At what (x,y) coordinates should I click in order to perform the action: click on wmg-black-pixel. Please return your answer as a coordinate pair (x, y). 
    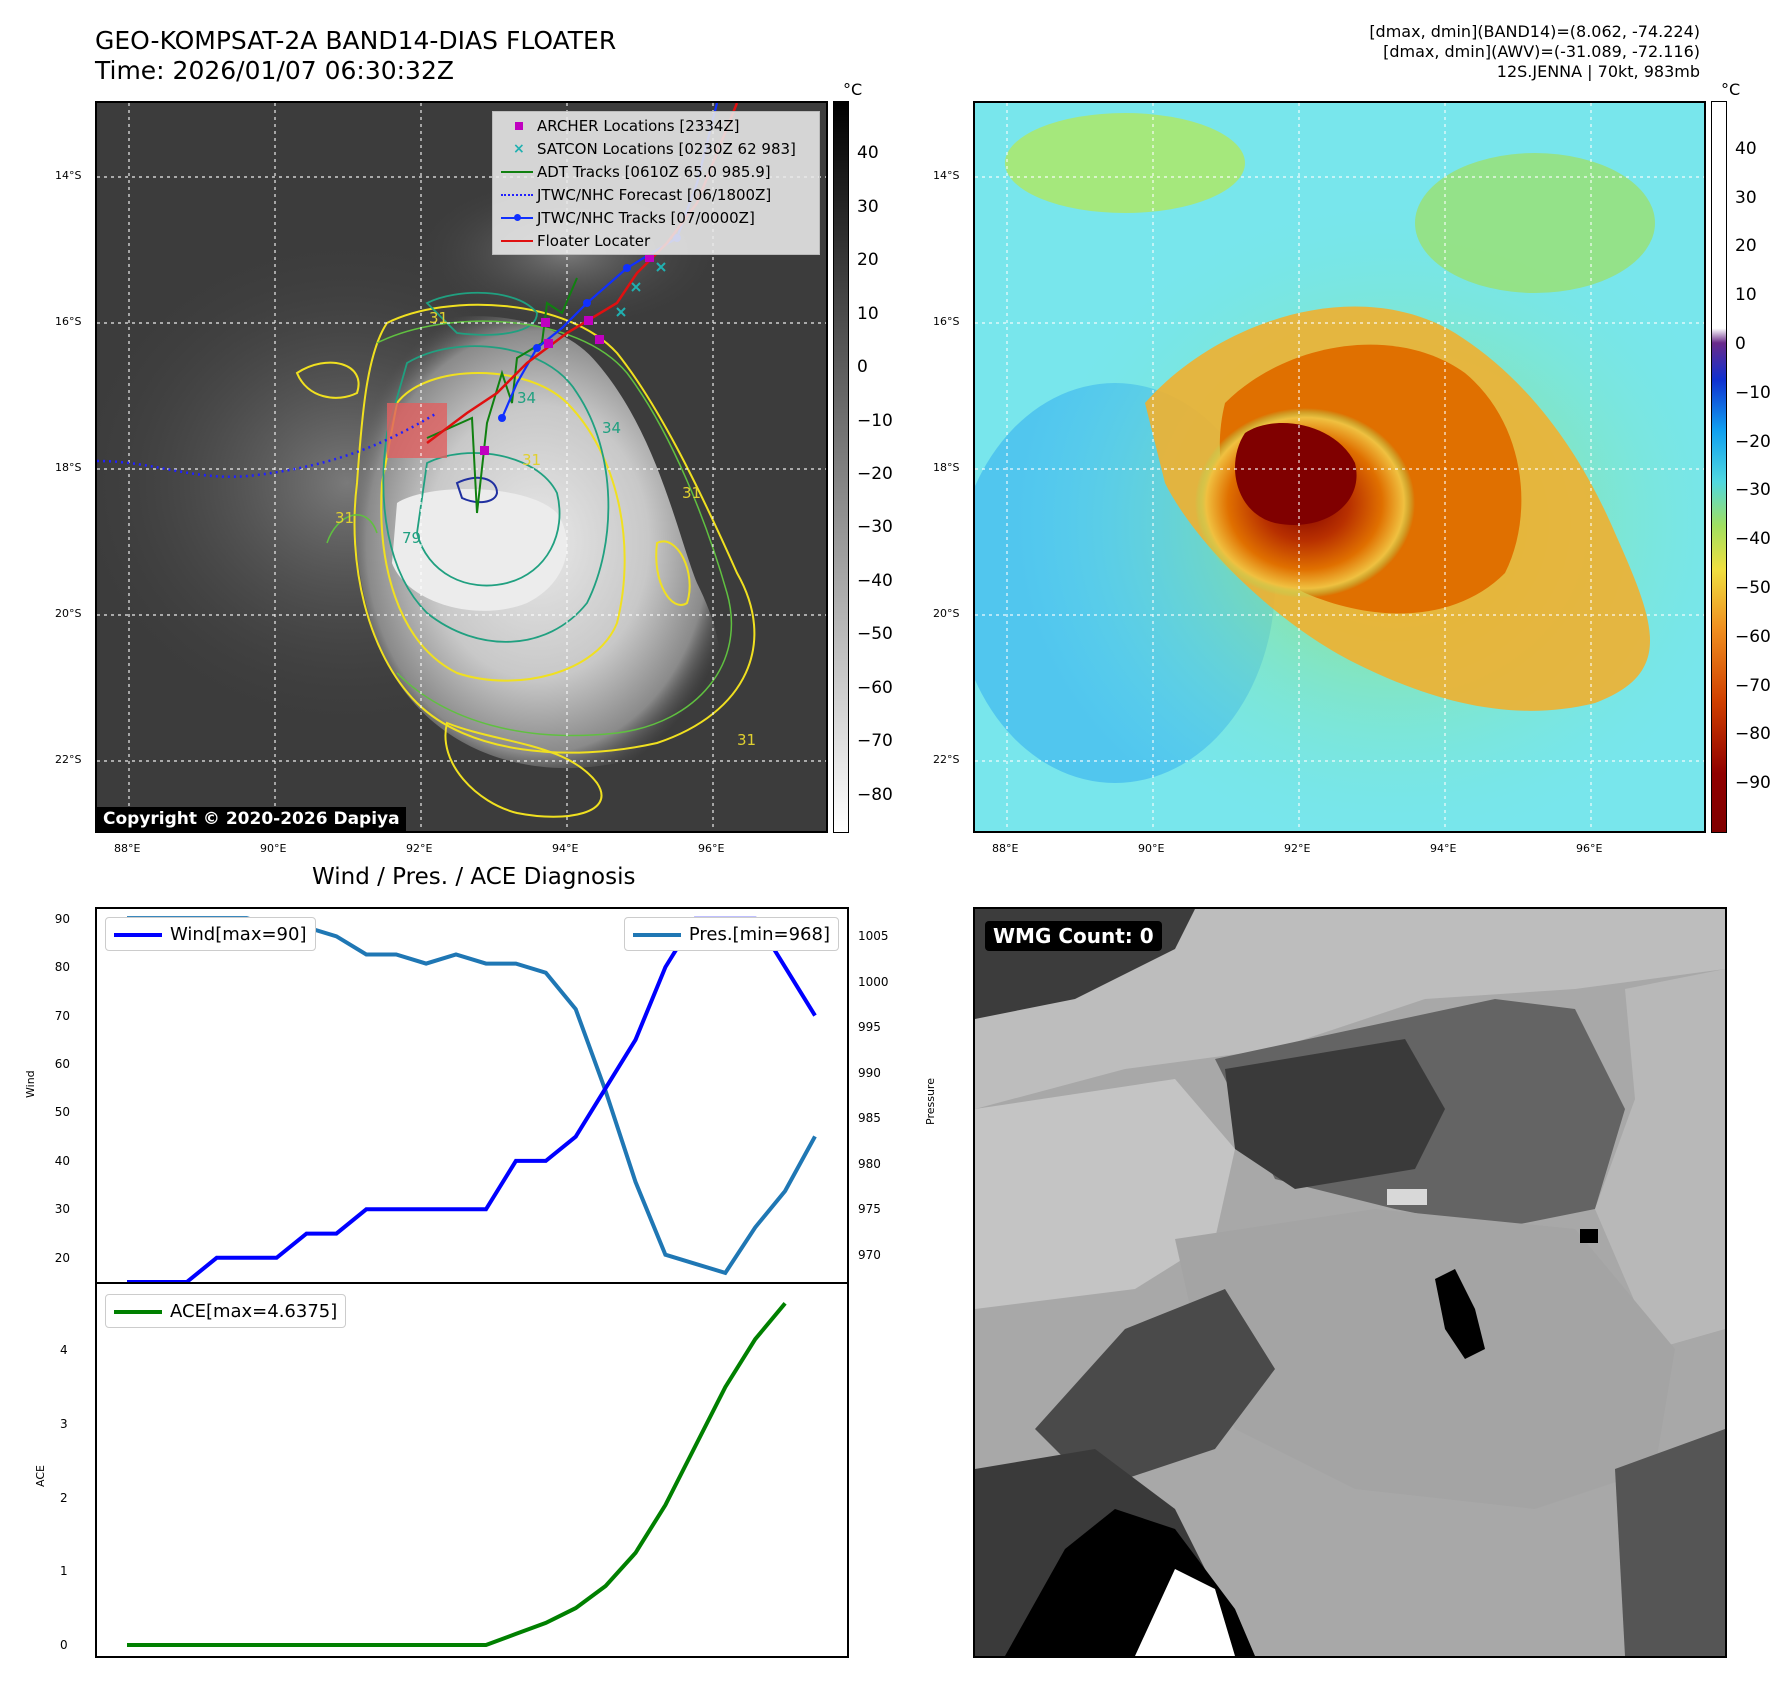
    Looking at the image, I should click on (1589, 1236).